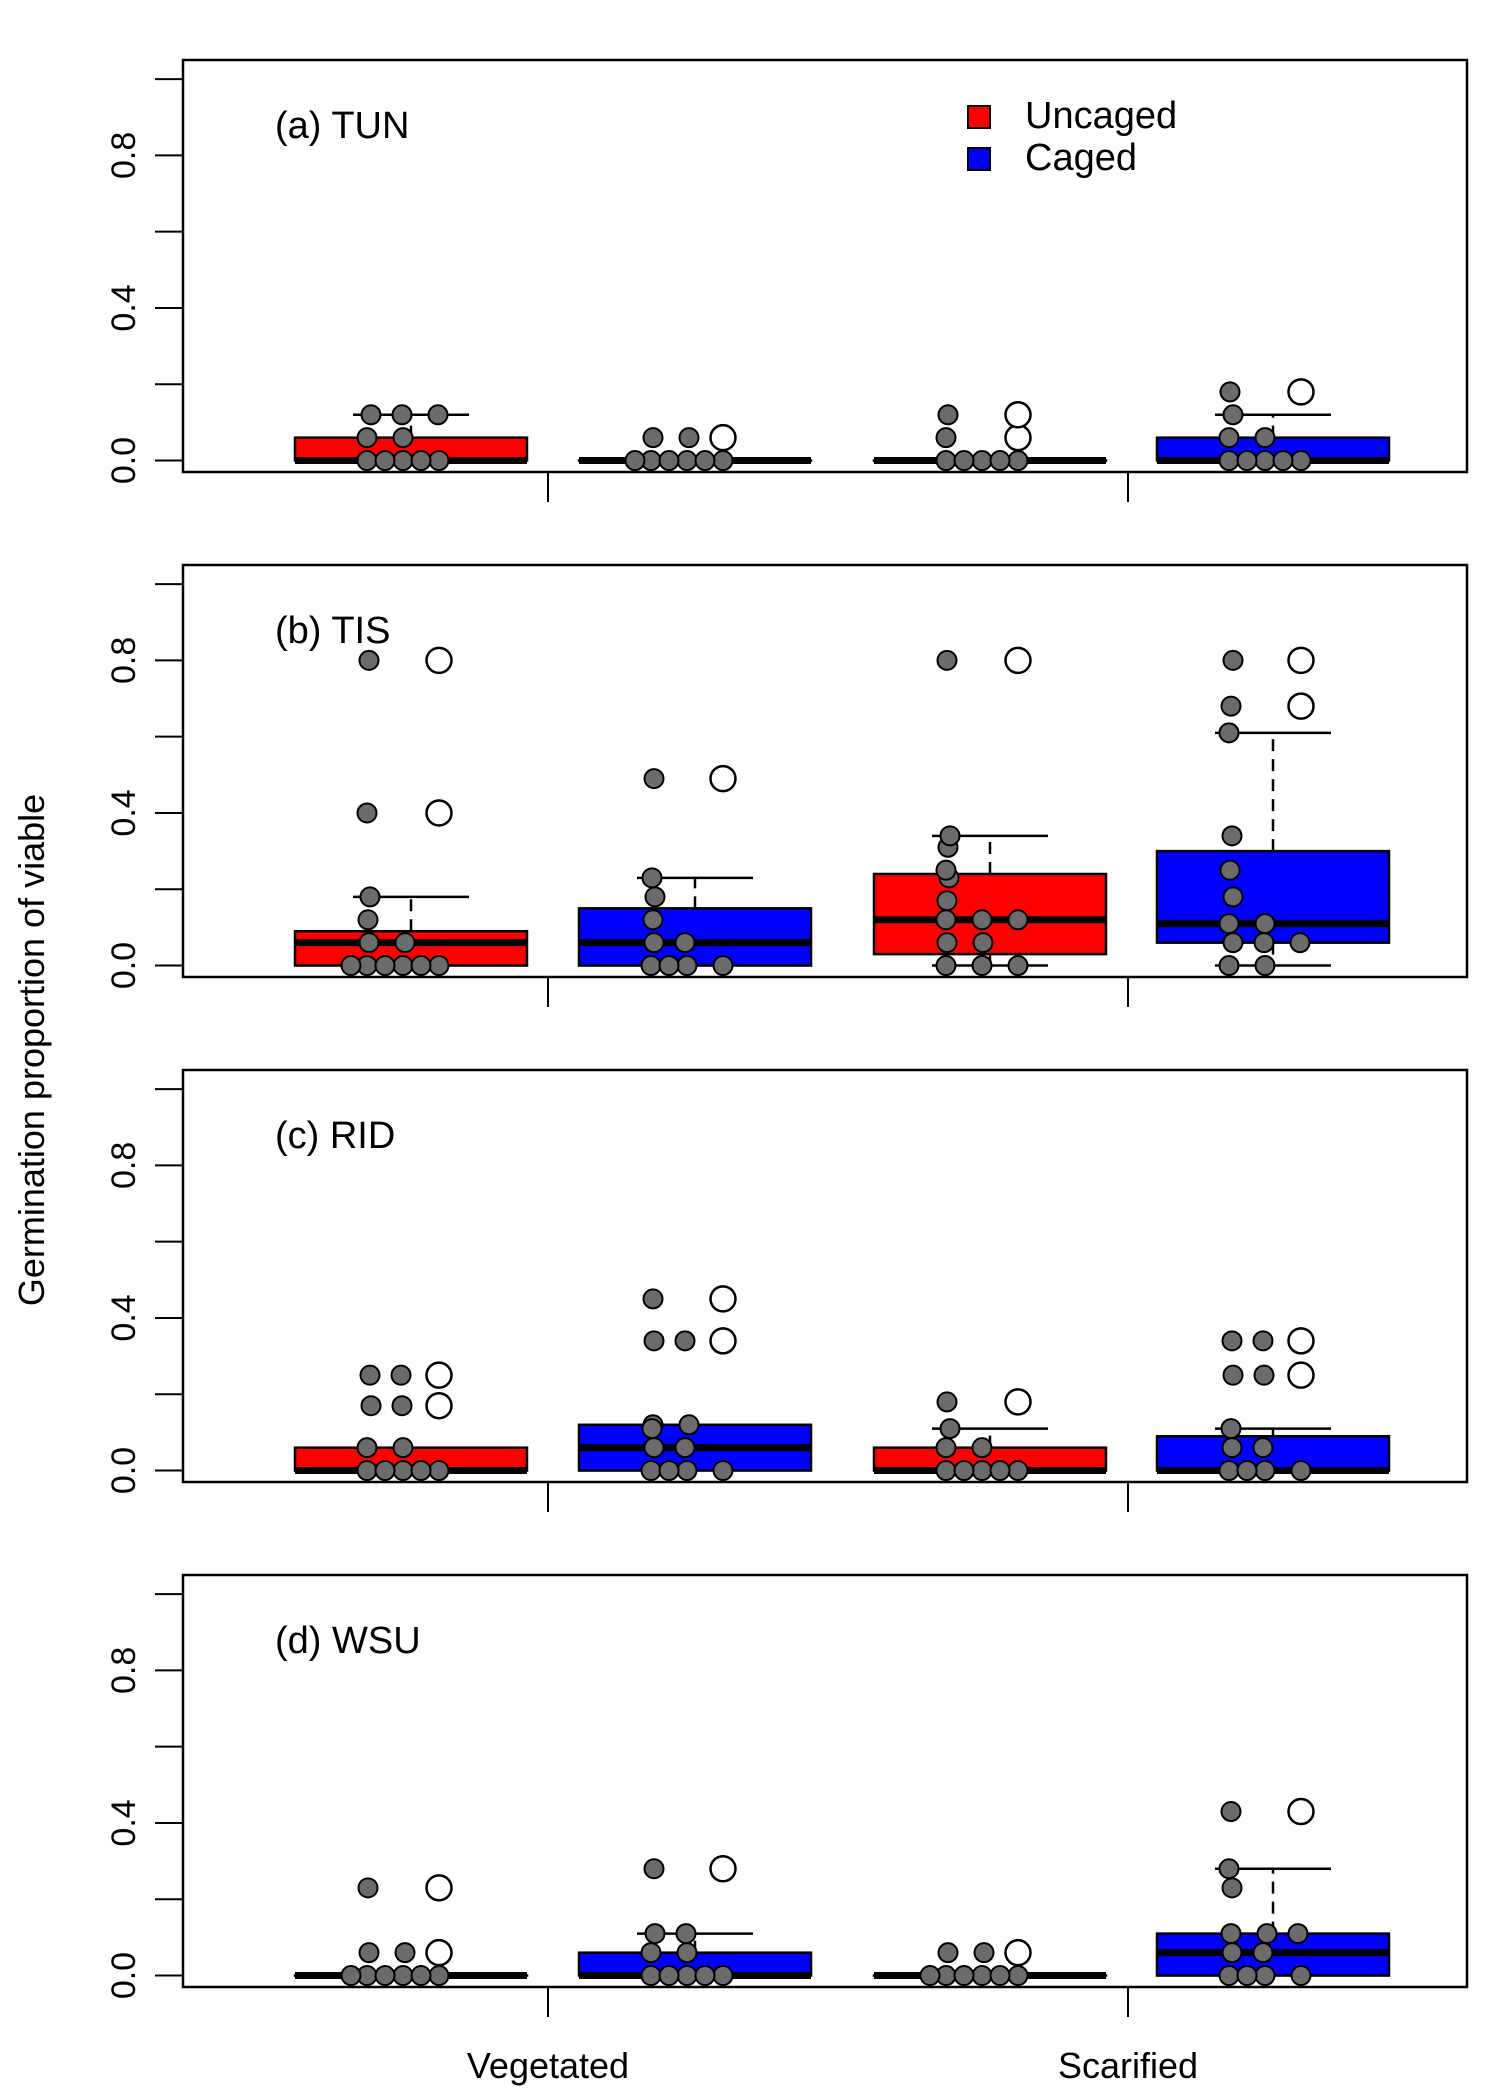 This screenshot has height=2100, width=1500. I want to click on panel-title: (d) WSU, so click(348, 1641).